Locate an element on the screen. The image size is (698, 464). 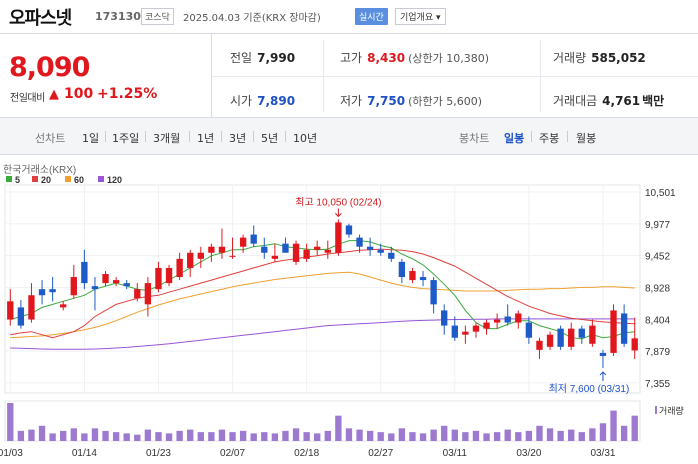
legend-swatch is located at coordinates (68, 179).